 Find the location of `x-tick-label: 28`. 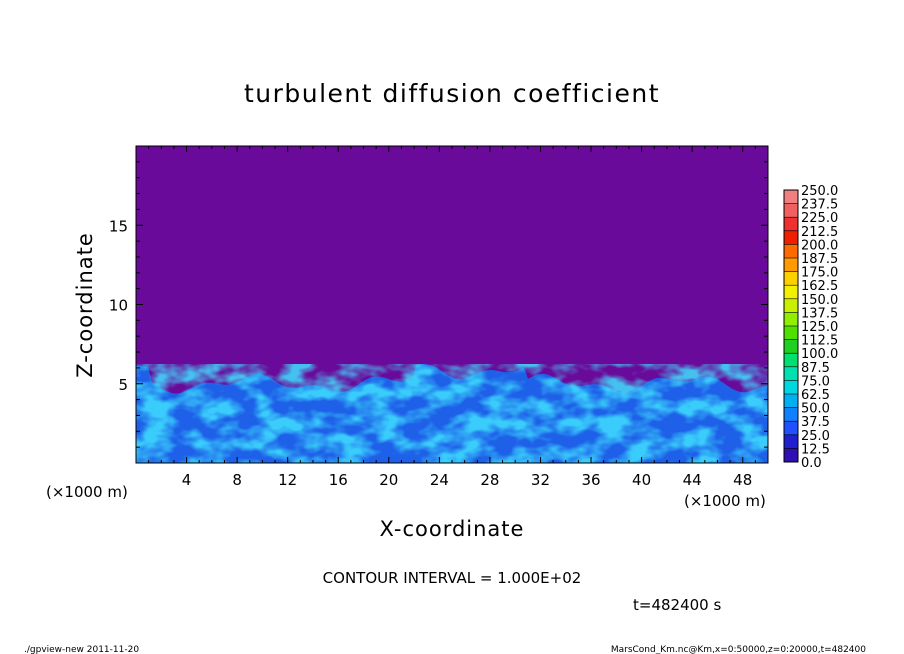

x-tick-label: 28 is located at coordinates (489, 480).